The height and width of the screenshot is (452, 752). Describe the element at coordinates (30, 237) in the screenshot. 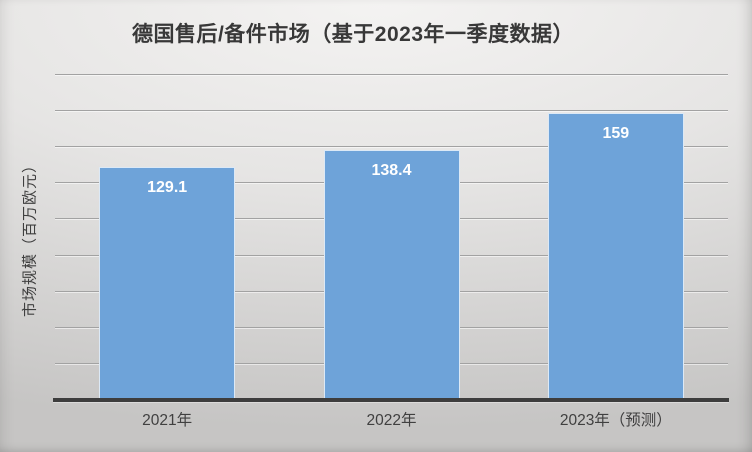

I see `y-axis-title: 市场规模（百万欧元）` at that location.